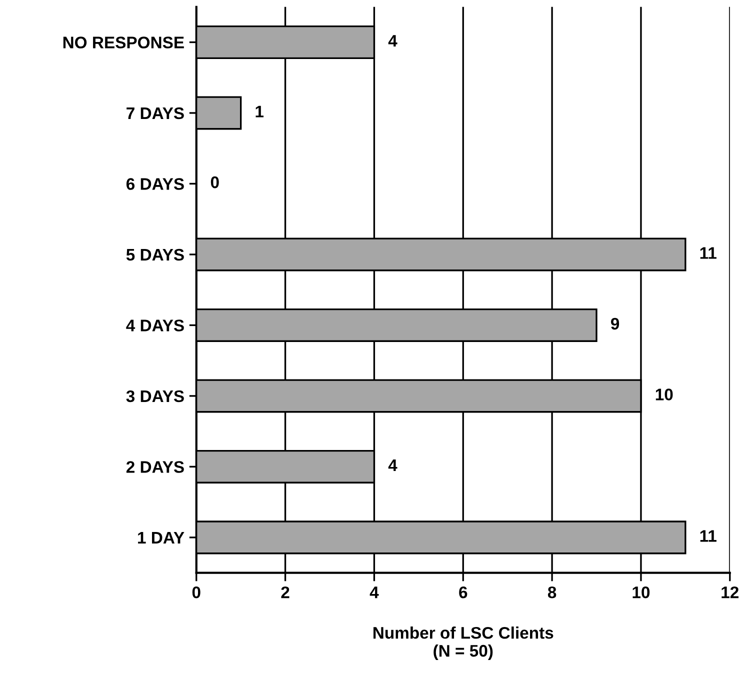 The width and height of the screenshot is (741, 686). What do you see at coordinates (463, 643) in the screenshot?
I see `x-axis-title: Number of LSC Clients (N = 50)` at bounding box center [463, 643].